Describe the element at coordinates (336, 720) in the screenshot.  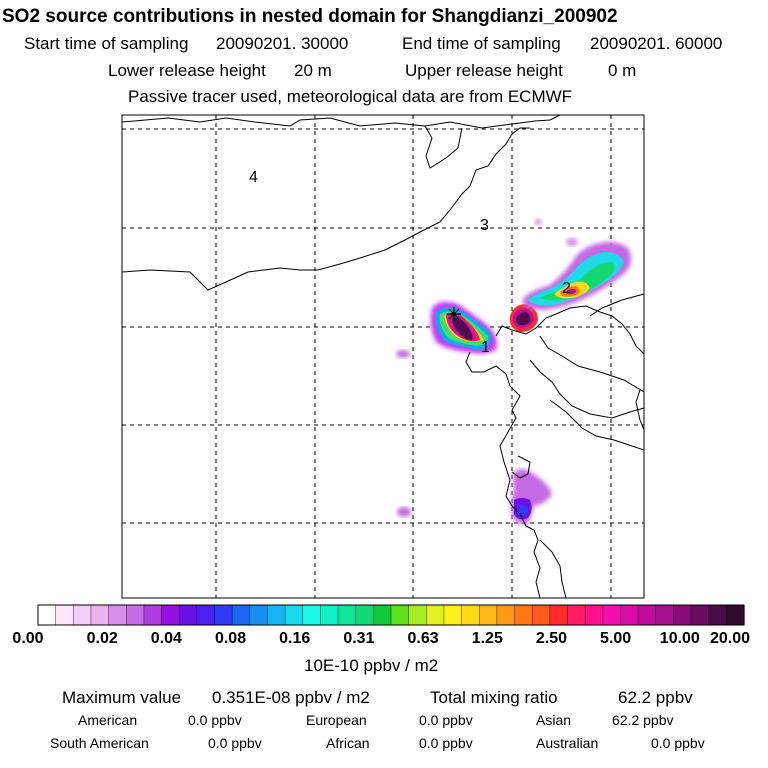
I see `european-label: European` at that location.